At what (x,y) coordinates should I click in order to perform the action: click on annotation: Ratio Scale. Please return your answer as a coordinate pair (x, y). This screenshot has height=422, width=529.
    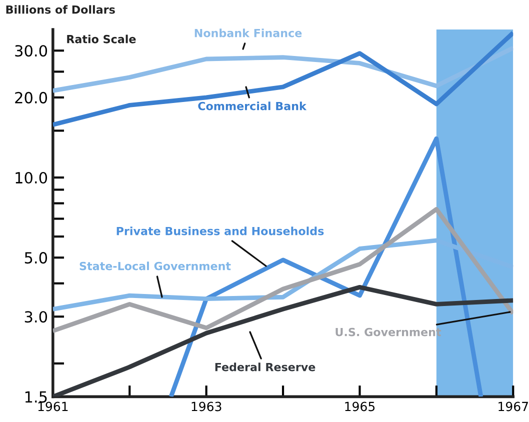
    Looking at the image, I should click on (101, 39).